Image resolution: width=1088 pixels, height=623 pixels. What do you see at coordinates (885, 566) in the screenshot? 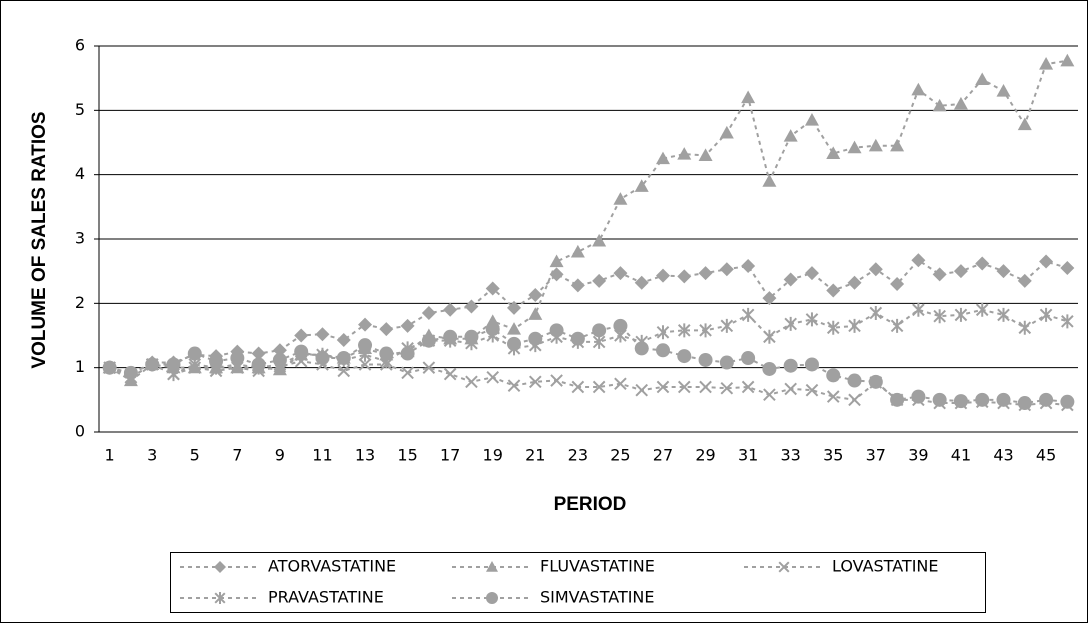
I see `legend-label: LOVASTATINE` at bounding box center [885, 566].